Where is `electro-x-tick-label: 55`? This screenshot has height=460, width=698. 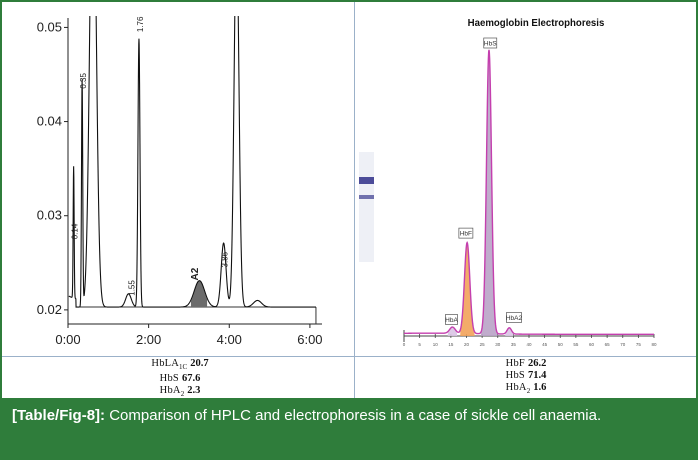
electro-x-tick-label: 55 is located at coordinates (576, 344).